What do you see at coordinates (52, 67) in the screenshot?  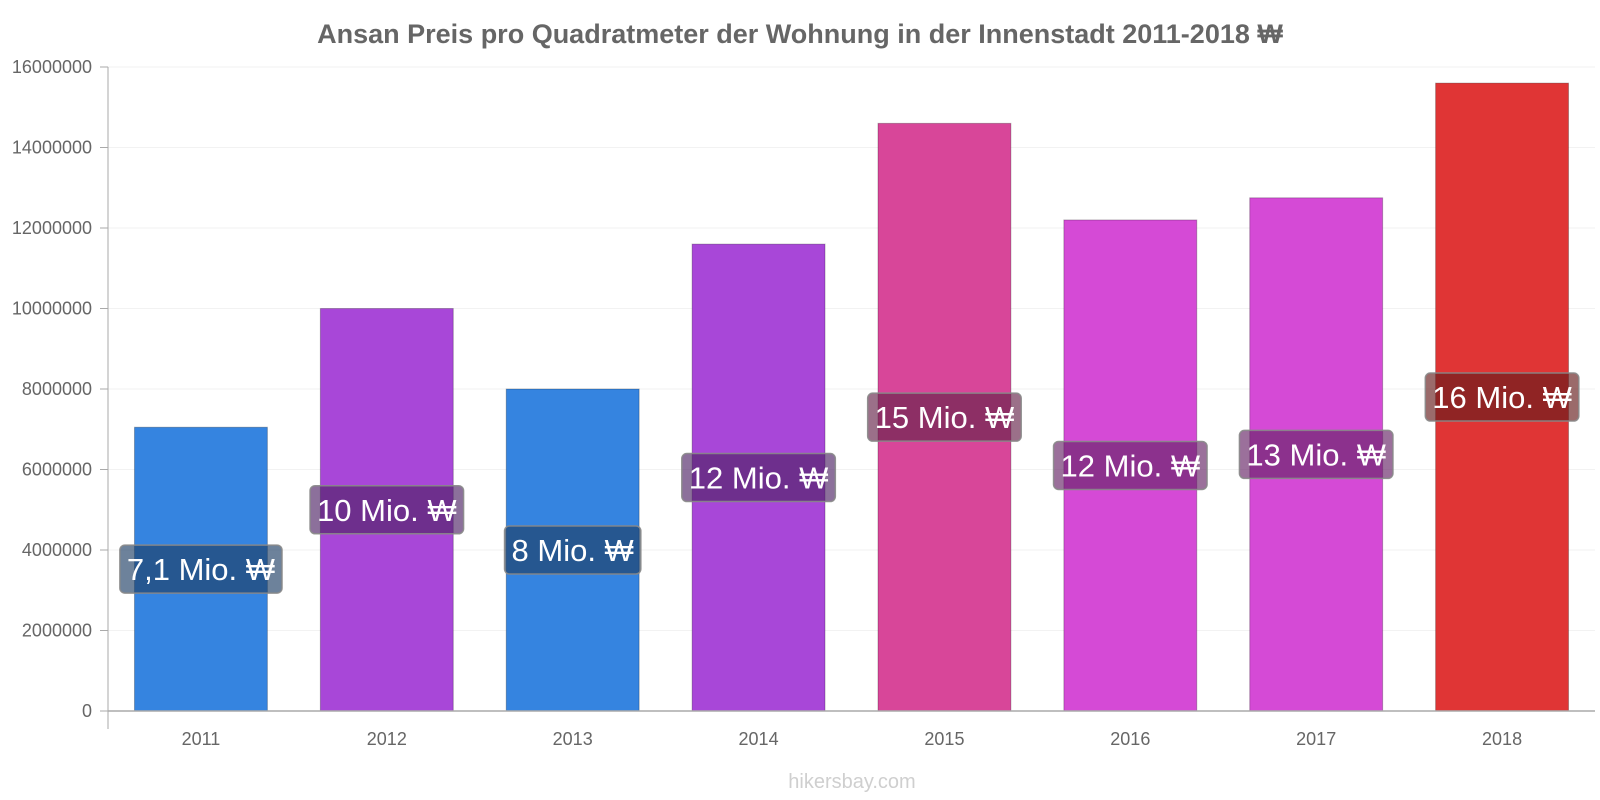 I see `y-tick-label: 16000000` at bounding box center [52, 67].